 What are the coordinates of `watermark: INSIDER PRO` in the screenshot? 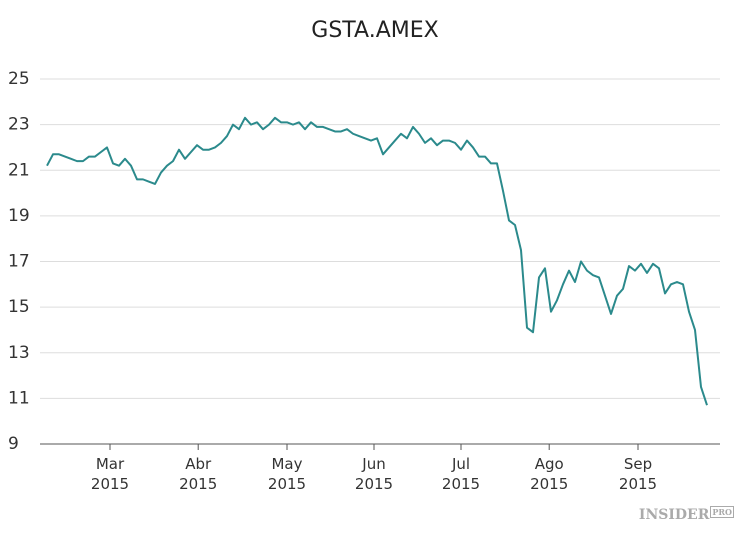 It's located at (686, 514).